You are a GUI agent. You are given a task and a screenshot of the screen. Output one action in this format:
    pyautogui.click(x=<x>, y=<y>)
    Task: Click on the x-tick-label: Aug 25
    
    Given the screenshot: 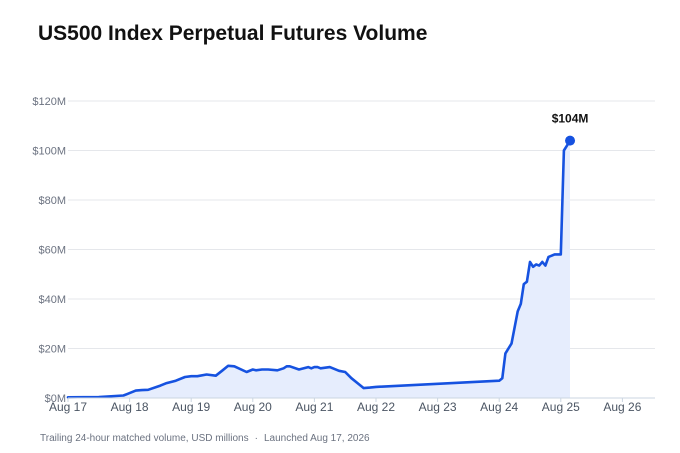 What is the action you would take?
    pyautogui.click(x=561, y=407)
    